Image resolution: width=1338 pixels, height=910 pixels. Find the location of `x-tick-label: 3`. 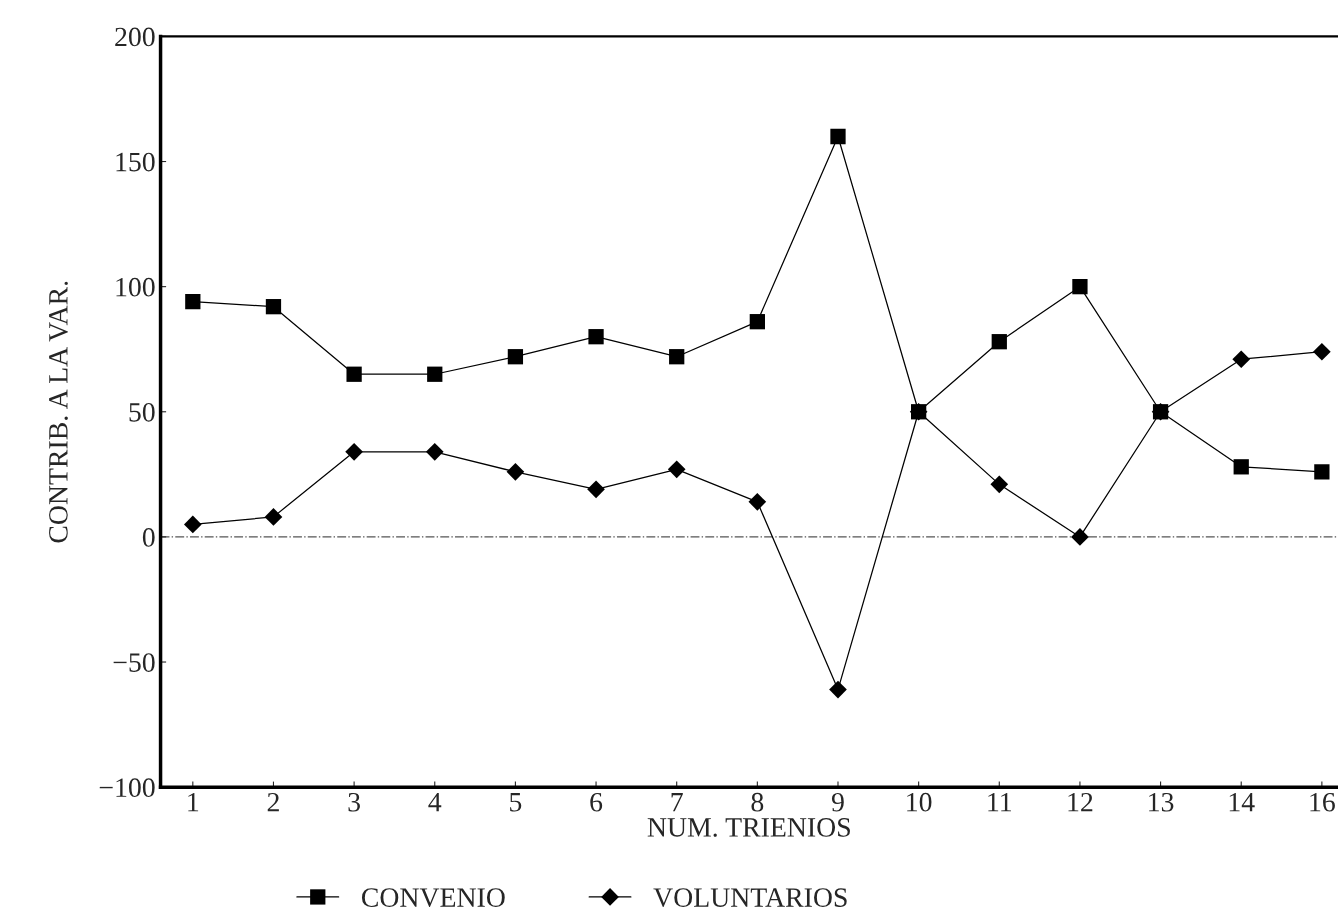

x-tick-label: 3 is located at coordinates (354, 802).